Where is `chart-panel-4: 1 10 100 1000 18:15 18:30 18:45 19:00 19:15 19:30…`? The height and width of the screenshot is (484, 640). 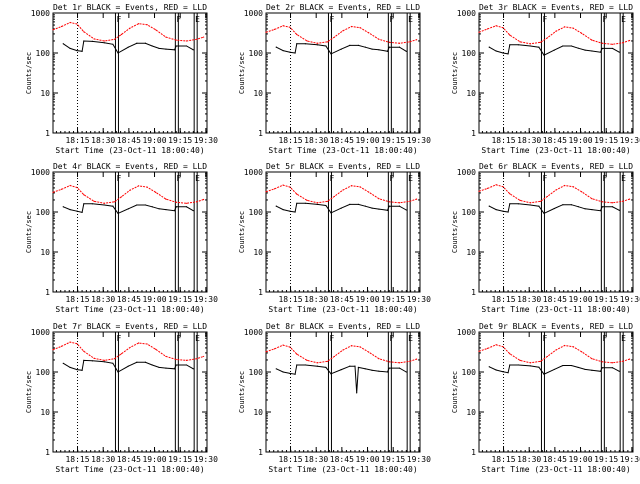
chart-panel-4: 1 10 100 1000 18:15 18:30 18:45 19:00 19:15 19:30… is located at coordinates (121, 238).